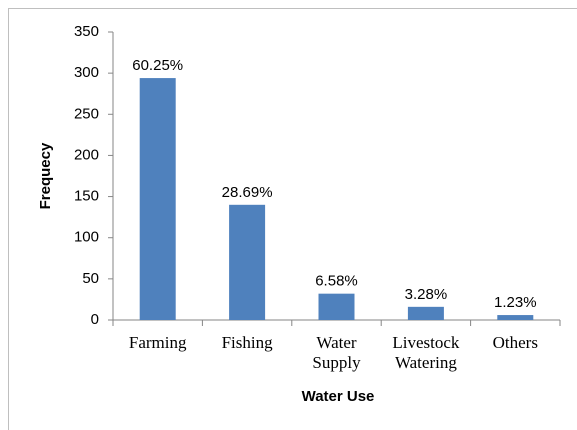 The image size is (577, 430). What do you see at coordinates (247, 192) in the screenshot?
I see `data-label: 28.69%` at bounding box center [247, 192].